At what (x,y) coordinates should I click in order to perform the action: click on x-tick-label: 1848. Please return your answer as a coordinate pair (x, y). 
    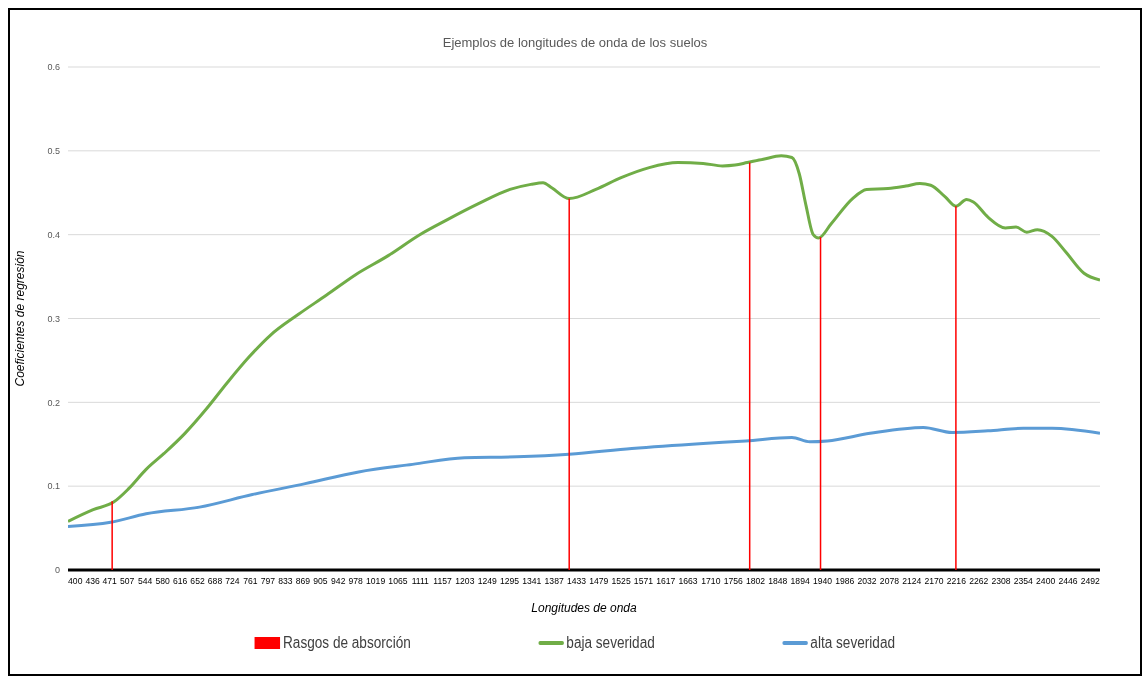
    Looking at the image, I should click on (778, 581).